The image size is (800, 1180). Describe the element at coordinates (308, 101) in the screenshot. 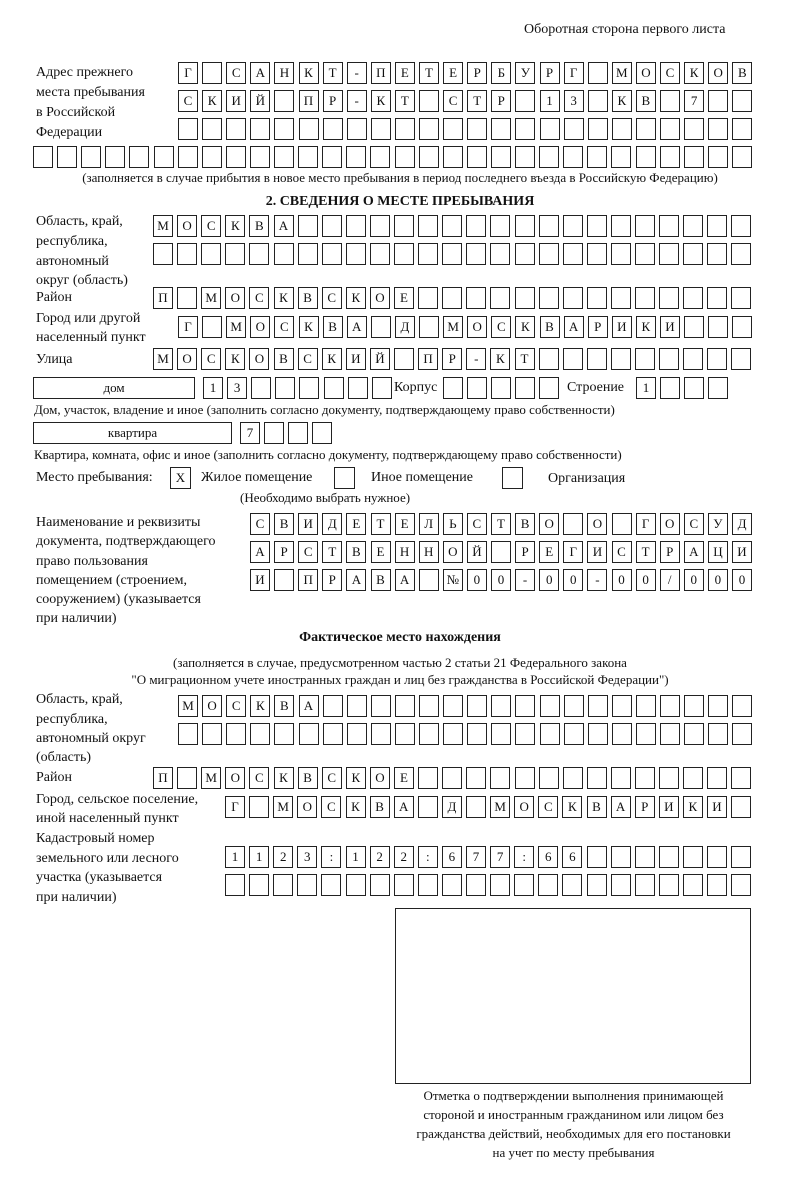

I see `letter-cell: П` at that location.